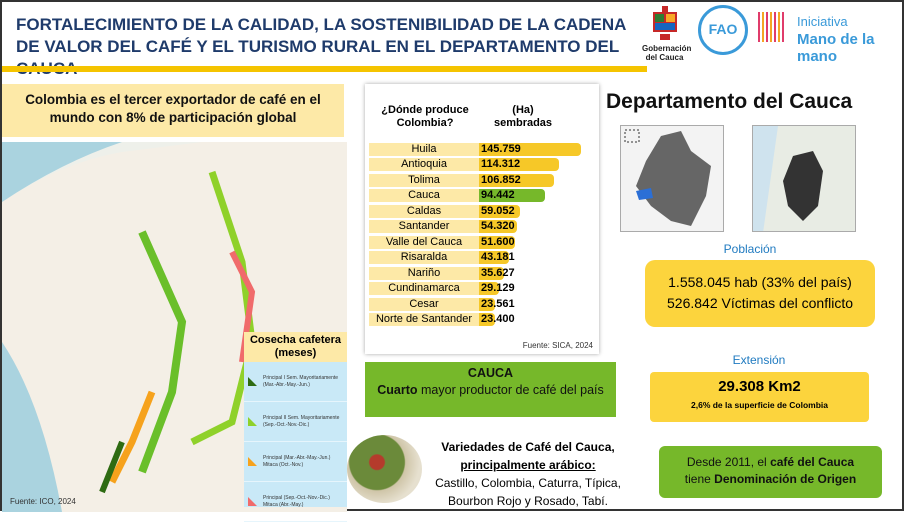 This screenshot has height=522, width=904. What do you see at coordinates (498, 226) in the screenshot?
I see `hectares-bar: 54.320` at bounding box center [498, 226].